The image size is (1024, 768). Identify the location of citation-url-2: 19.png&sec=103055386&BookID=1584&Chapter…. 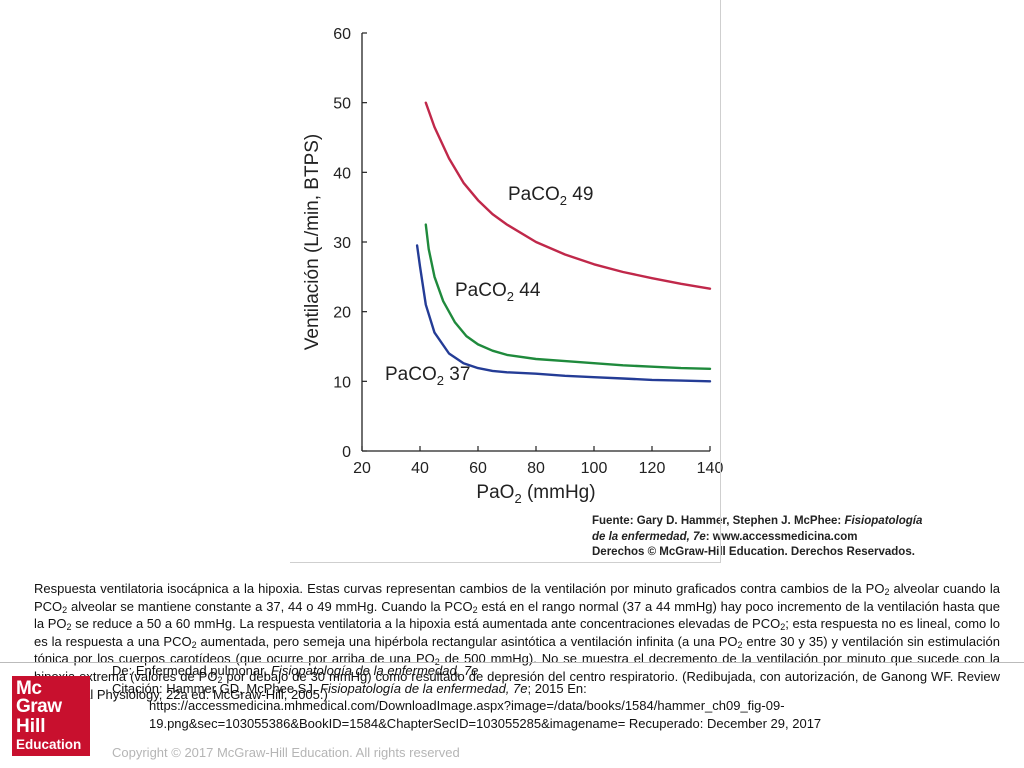
(485, 723).